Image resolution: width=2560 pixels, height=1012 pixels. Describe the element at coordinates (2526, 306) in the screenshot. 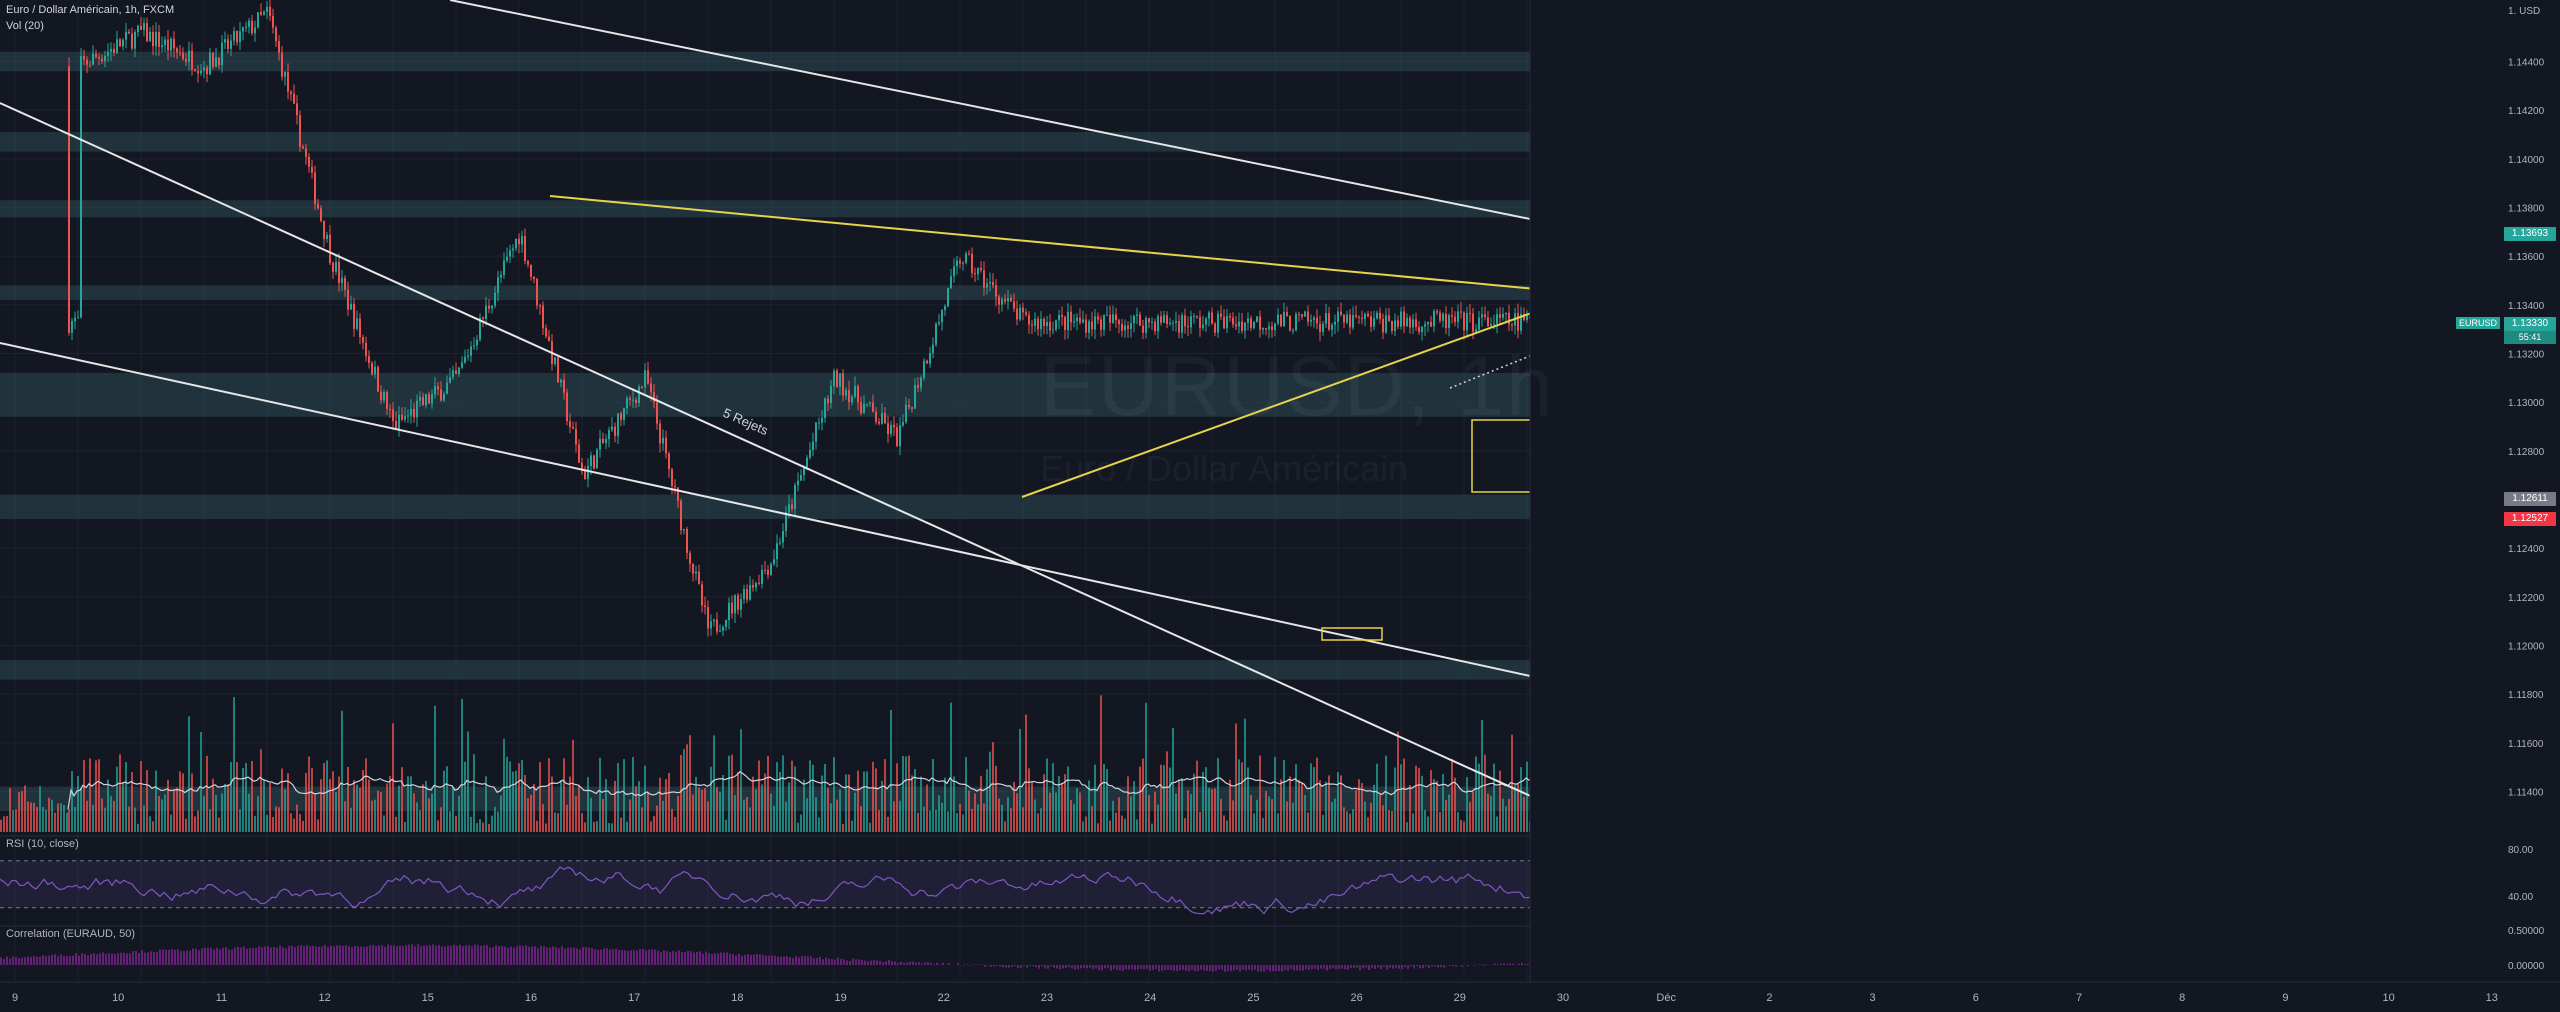

I see `price-tick-label: 1.13400` at that location.